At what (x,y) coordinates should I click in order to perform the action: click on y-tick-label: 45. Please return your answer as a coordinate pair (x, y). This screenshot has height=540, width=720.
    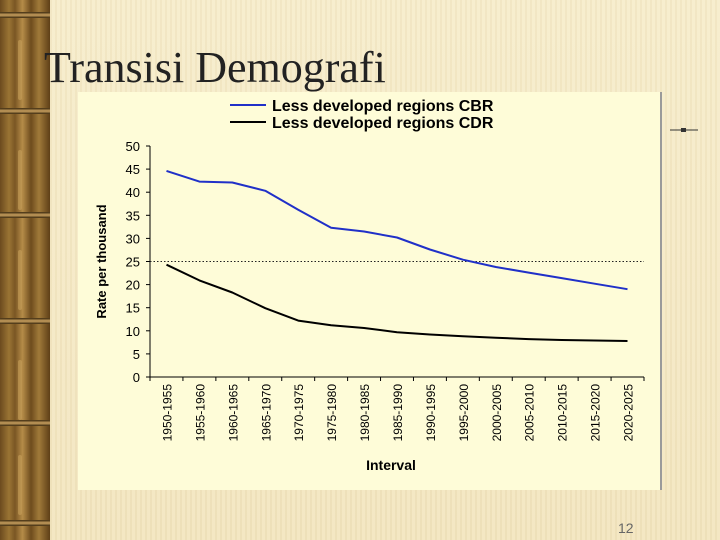
    Looking at the image, I should click on (133, 169).